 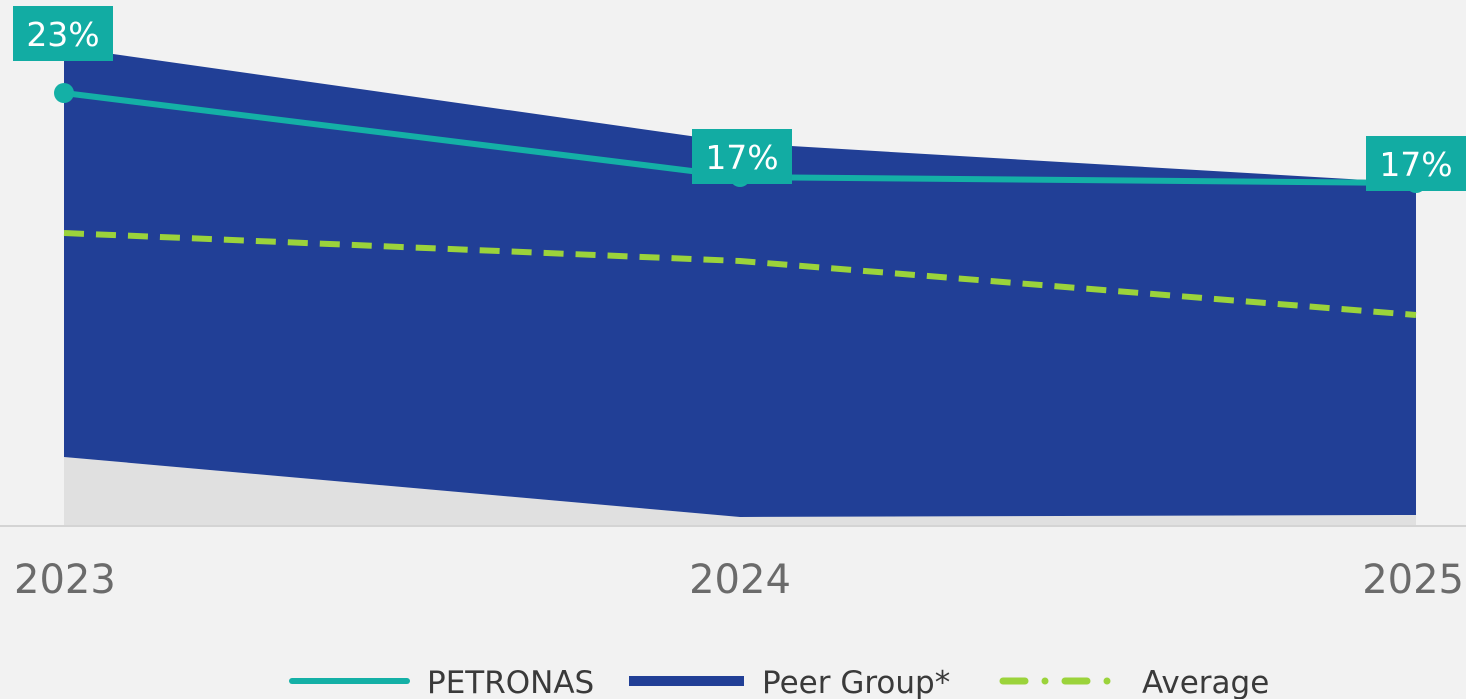 What do you see at coordinates (1413, 580) in the screenshot?
I see `x-tick-label-2025: 2025` at bounding box center [1413, 580].